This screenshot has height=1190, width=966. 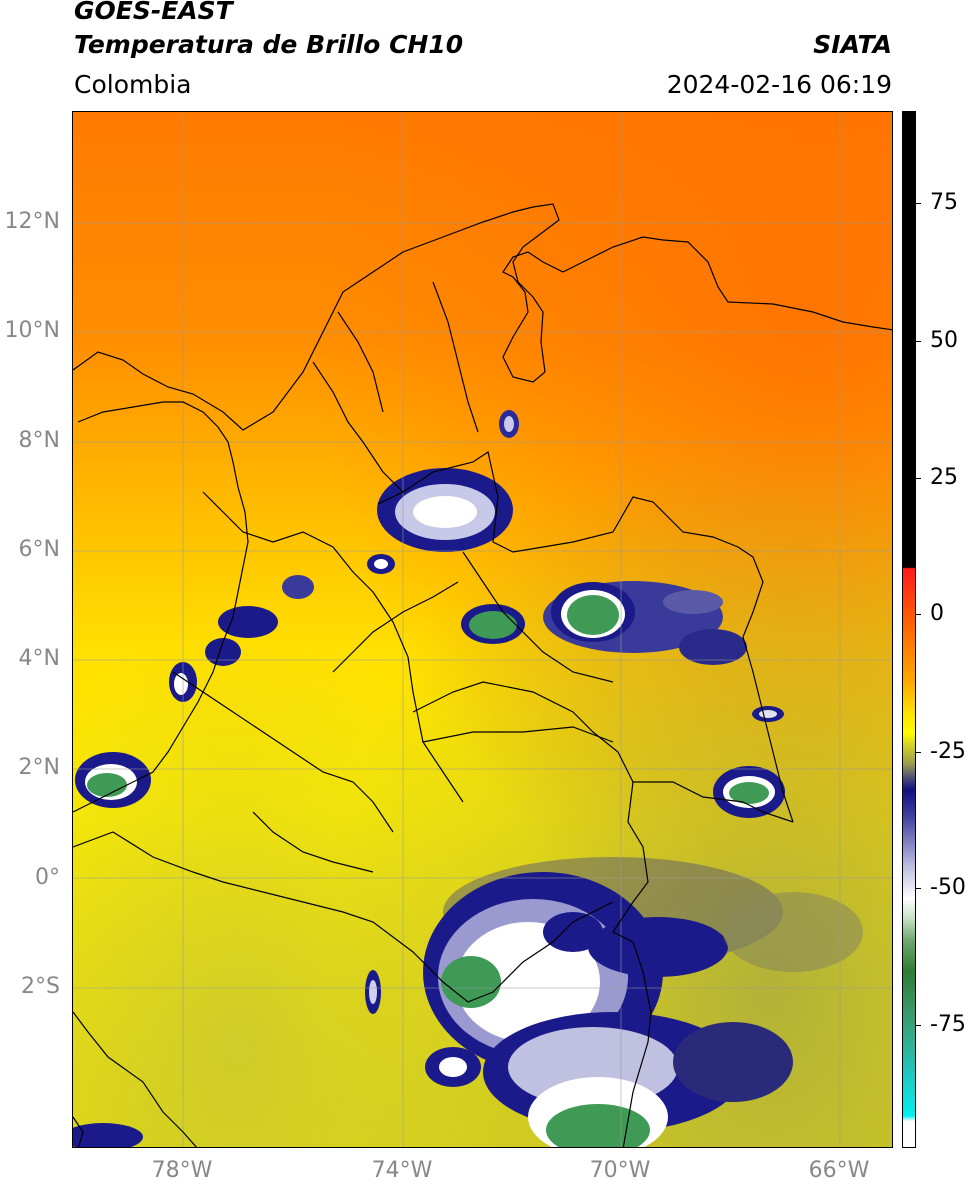 I want to click on colorbar-label: 25, so click(x=944, y=477).